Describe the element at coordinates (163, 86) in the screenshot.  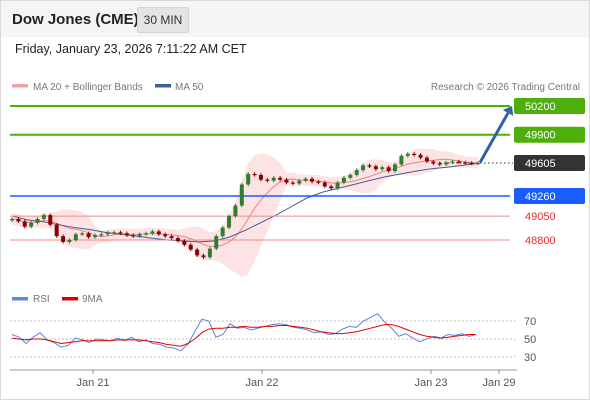
I see `ma50-legend-swatch` at that location.